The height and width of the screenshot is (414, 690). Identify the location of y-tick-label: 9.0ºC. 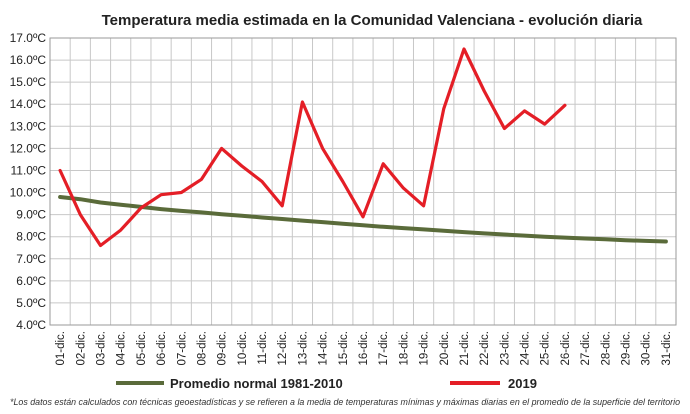
(31, 215).